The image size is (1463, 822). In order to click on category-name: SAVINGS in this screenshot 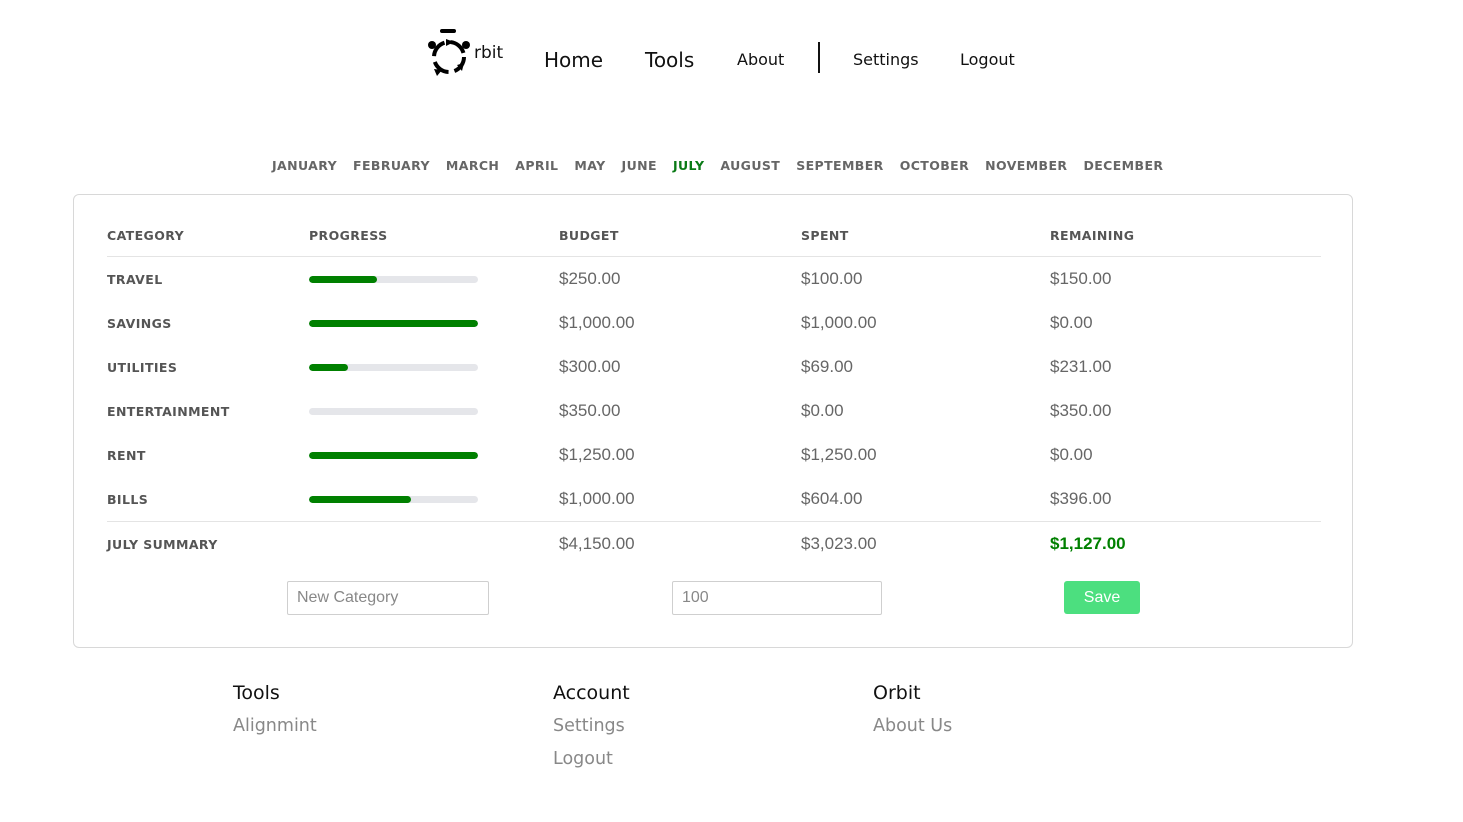, I will do `click(139, 323)`.